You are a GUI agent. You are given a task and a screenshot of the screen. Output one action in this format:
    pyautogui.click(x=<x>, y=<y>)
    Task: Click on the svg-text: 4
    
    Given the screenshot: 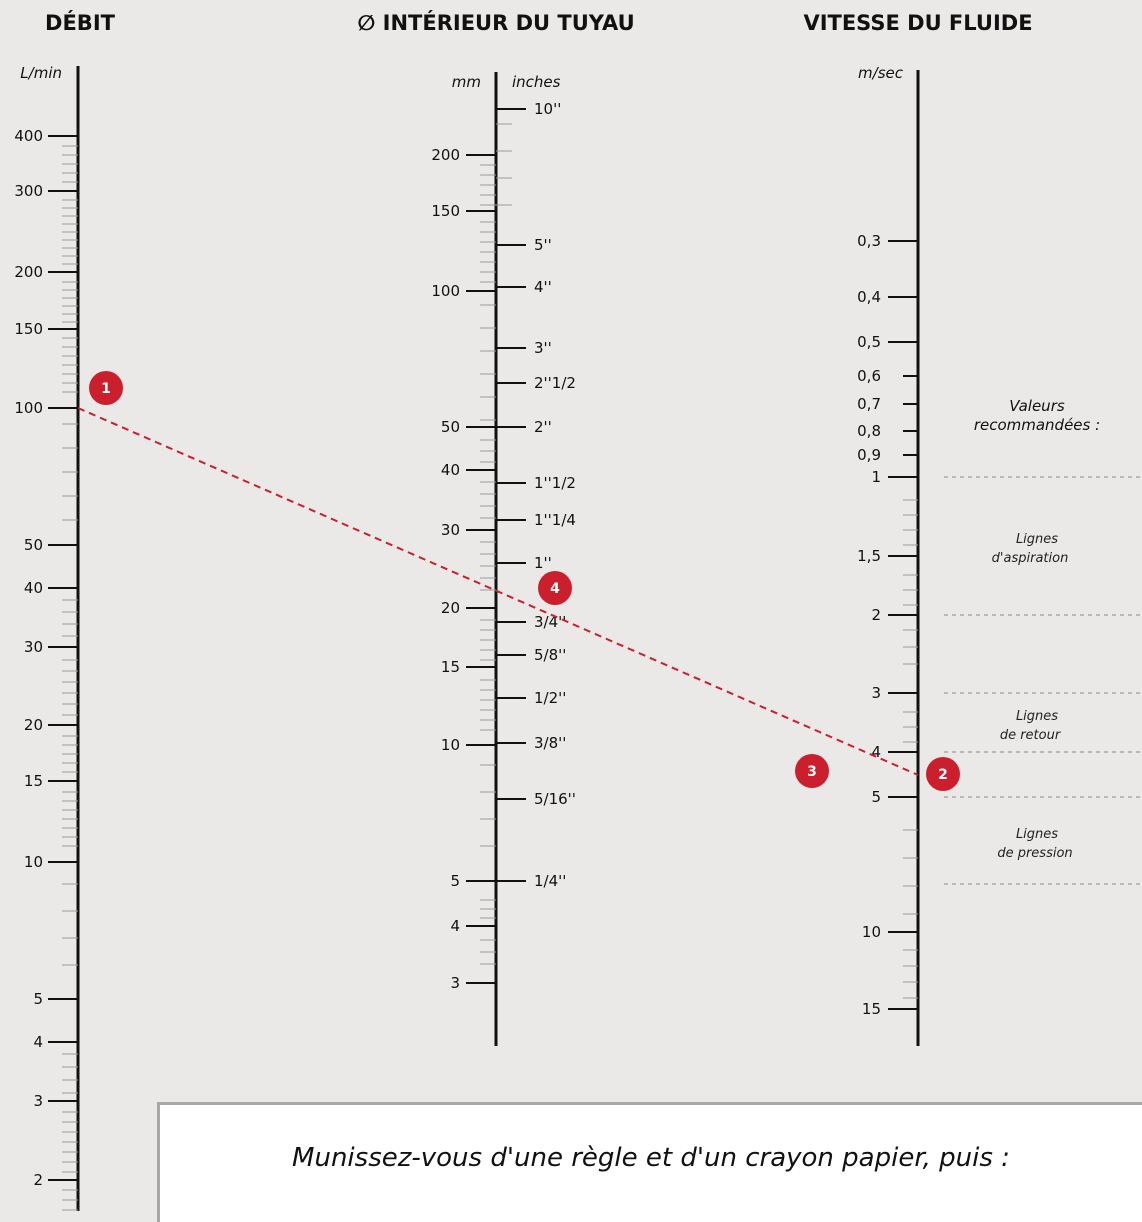 What is the action you would take?
    pyautogui.click(x=555, y=589)
    